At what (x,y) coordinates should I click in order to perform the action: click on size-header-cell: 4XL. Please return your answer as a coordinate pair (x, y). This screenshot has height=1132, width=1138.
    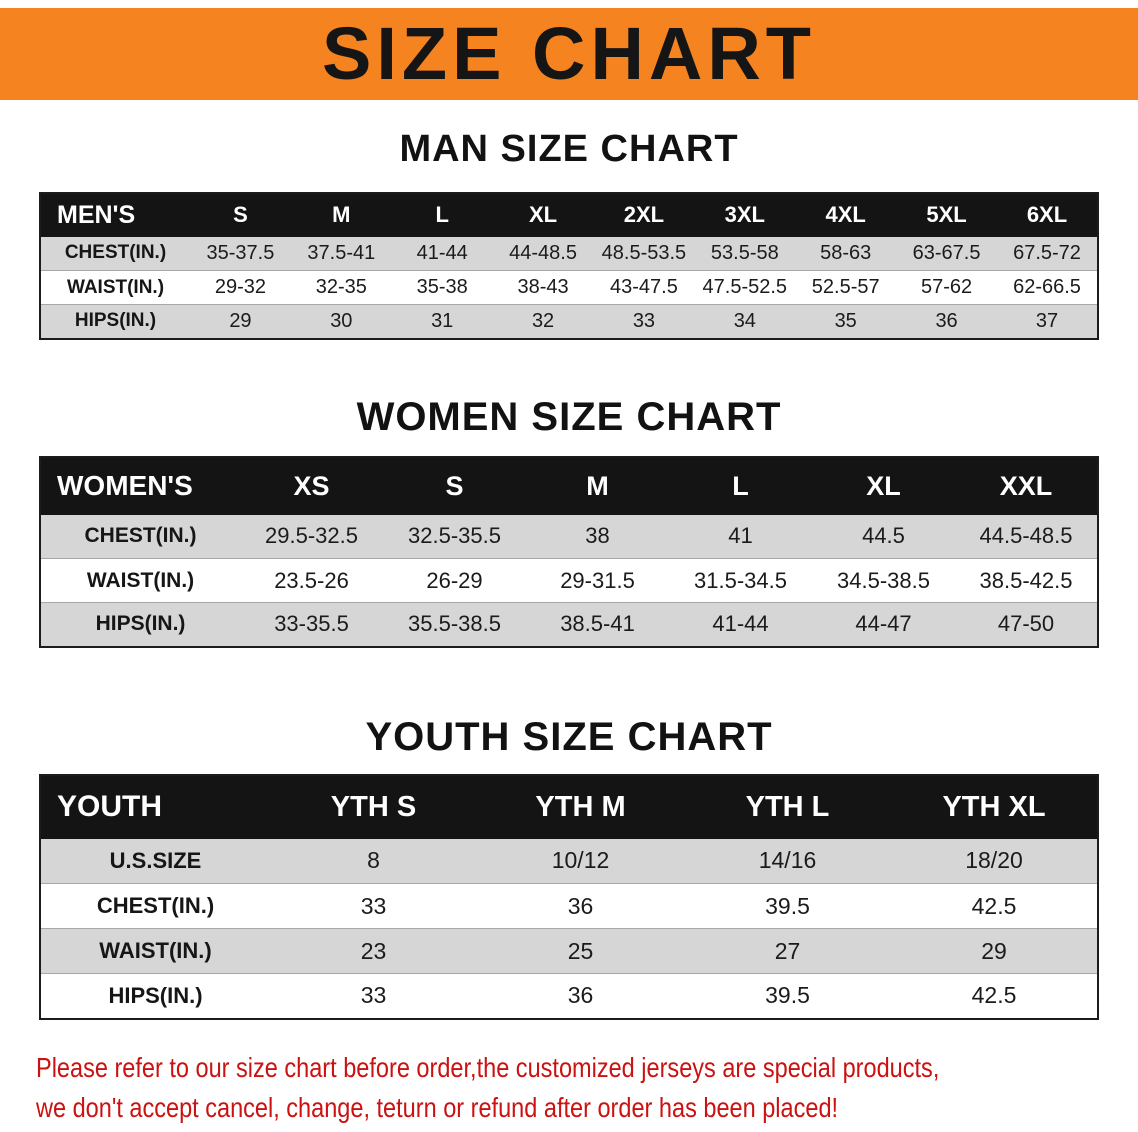
    Looking at the image, I should click on (846, 214).